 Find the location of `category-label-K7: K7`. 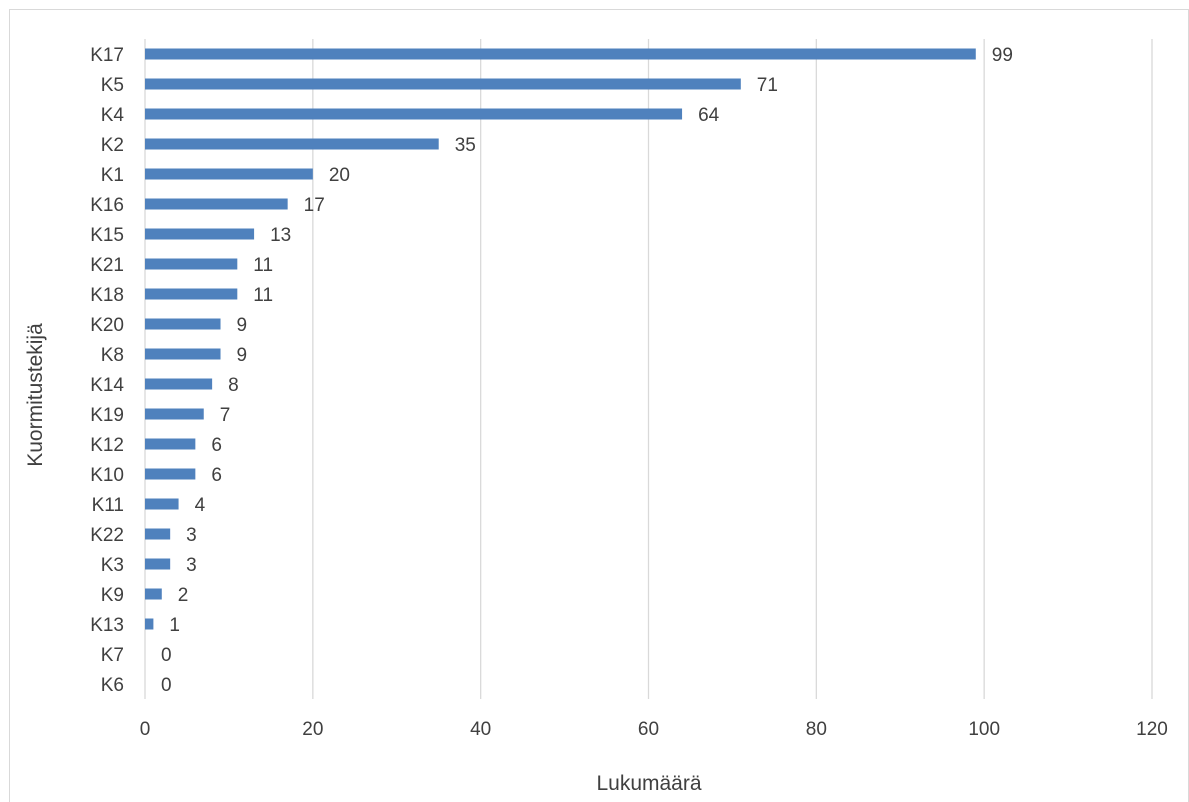

category-label-K7: K7 is located at coordinates (112, 655).